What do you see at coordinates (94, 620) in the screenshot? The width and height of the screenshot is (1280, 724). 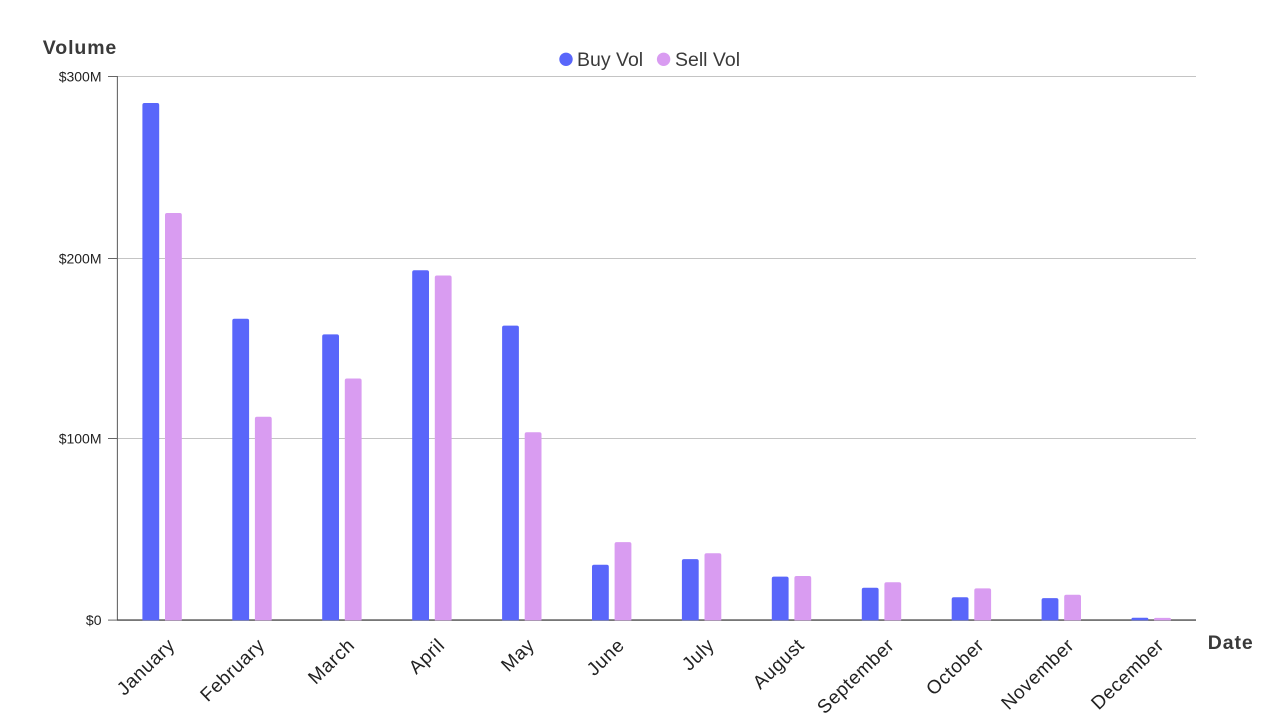 I see `svg-text: $0` at bounding box center [94, 620].